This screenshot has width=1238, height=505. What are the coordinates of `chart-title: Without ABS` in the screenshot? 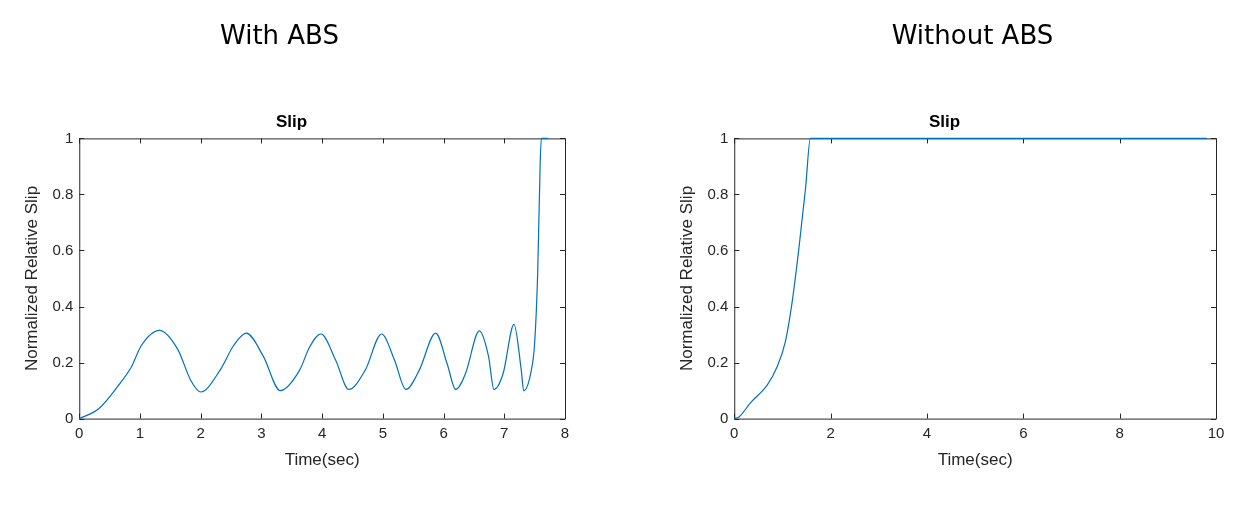 It's located at (972, 35).